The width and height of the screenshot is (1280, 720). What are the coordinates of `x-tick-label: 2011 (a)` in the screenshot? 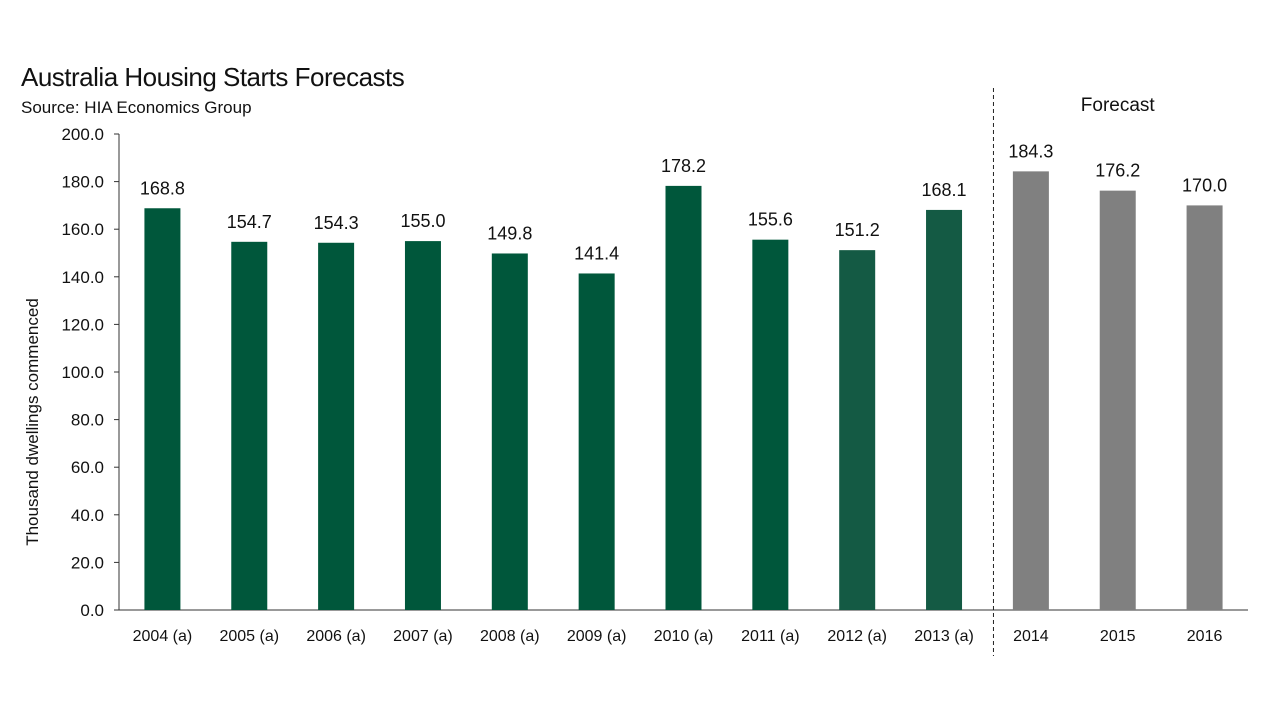 It's located at (770, 636).